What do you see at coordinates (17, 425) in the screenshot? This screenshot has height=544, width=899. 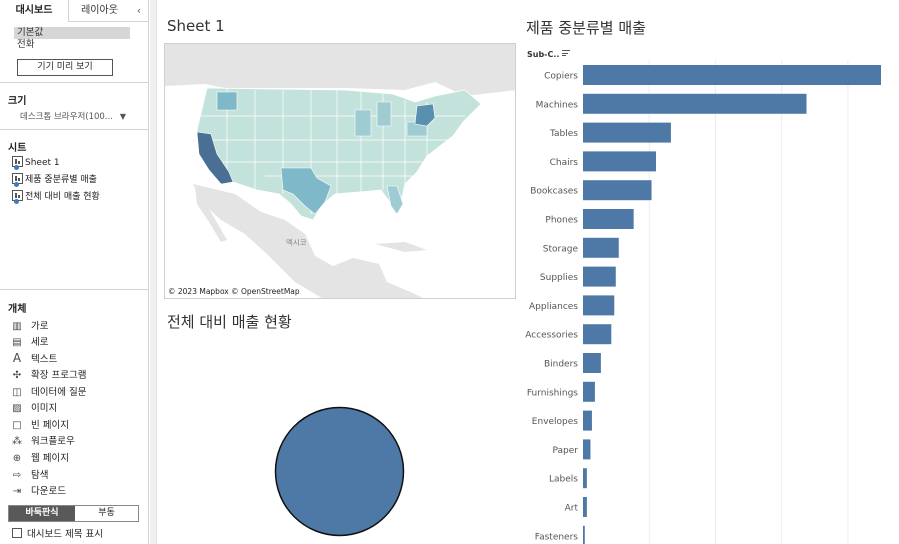 I see `blank-icon: □` at bounding box center [17, 425].